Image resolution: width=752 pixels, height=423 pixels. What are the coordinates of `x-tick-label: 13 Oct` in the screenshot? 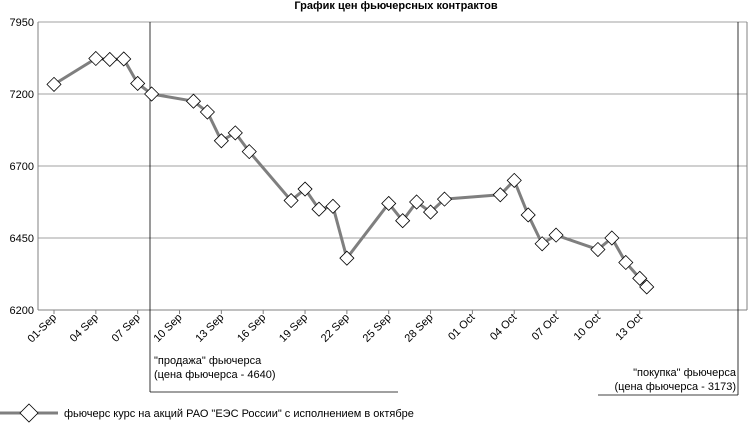 It's located at (628, 327).